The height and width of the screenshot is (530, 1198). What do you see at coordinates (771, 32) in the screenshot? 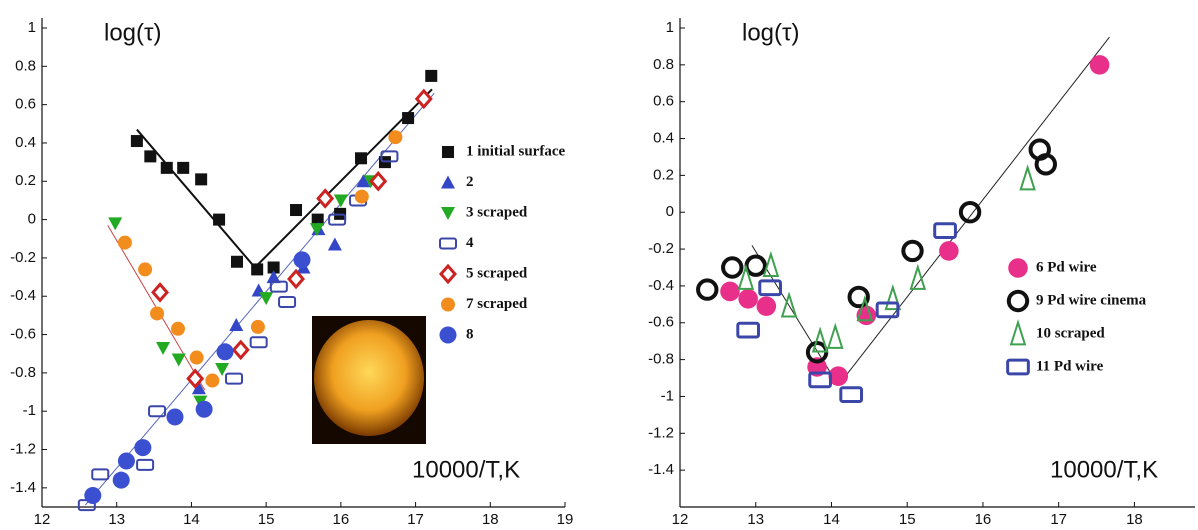
I see `y-axis-label: log(τ)` at bounding box center [771, 32].